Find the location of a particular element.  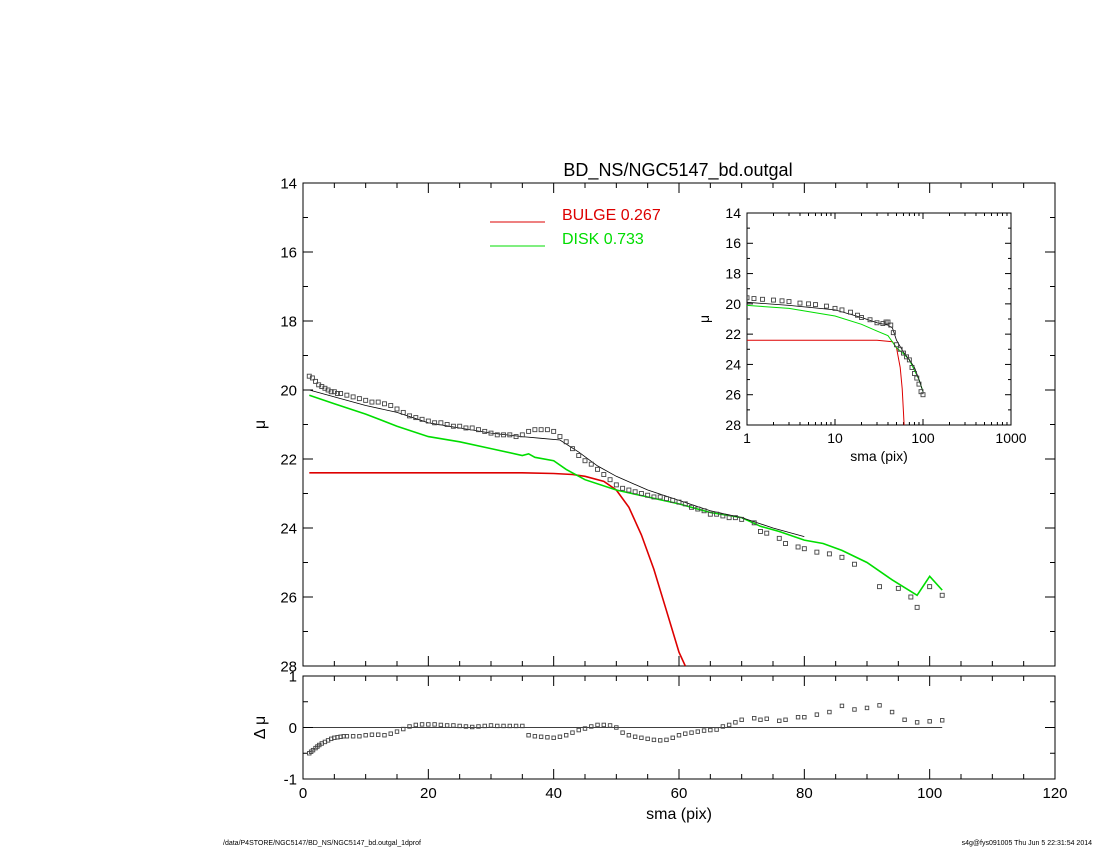

residual-ytick-label: 1 is located at coordinates (293, 676).